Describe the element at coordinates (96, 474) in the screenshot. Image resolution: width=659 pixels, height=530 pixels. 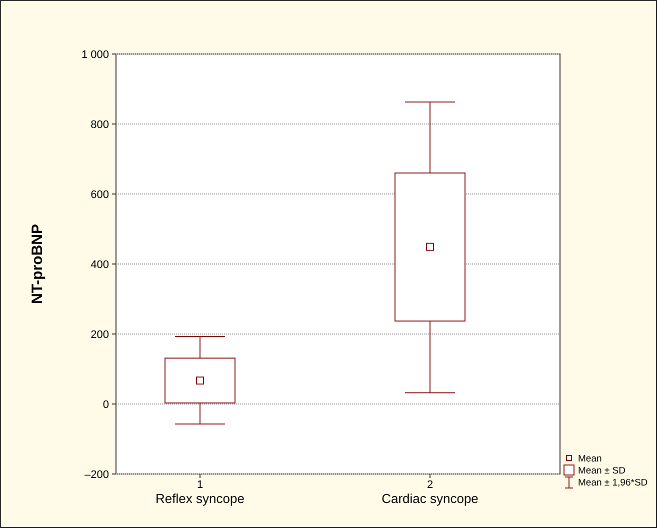
I see `y-tick-label: –200` at that location.